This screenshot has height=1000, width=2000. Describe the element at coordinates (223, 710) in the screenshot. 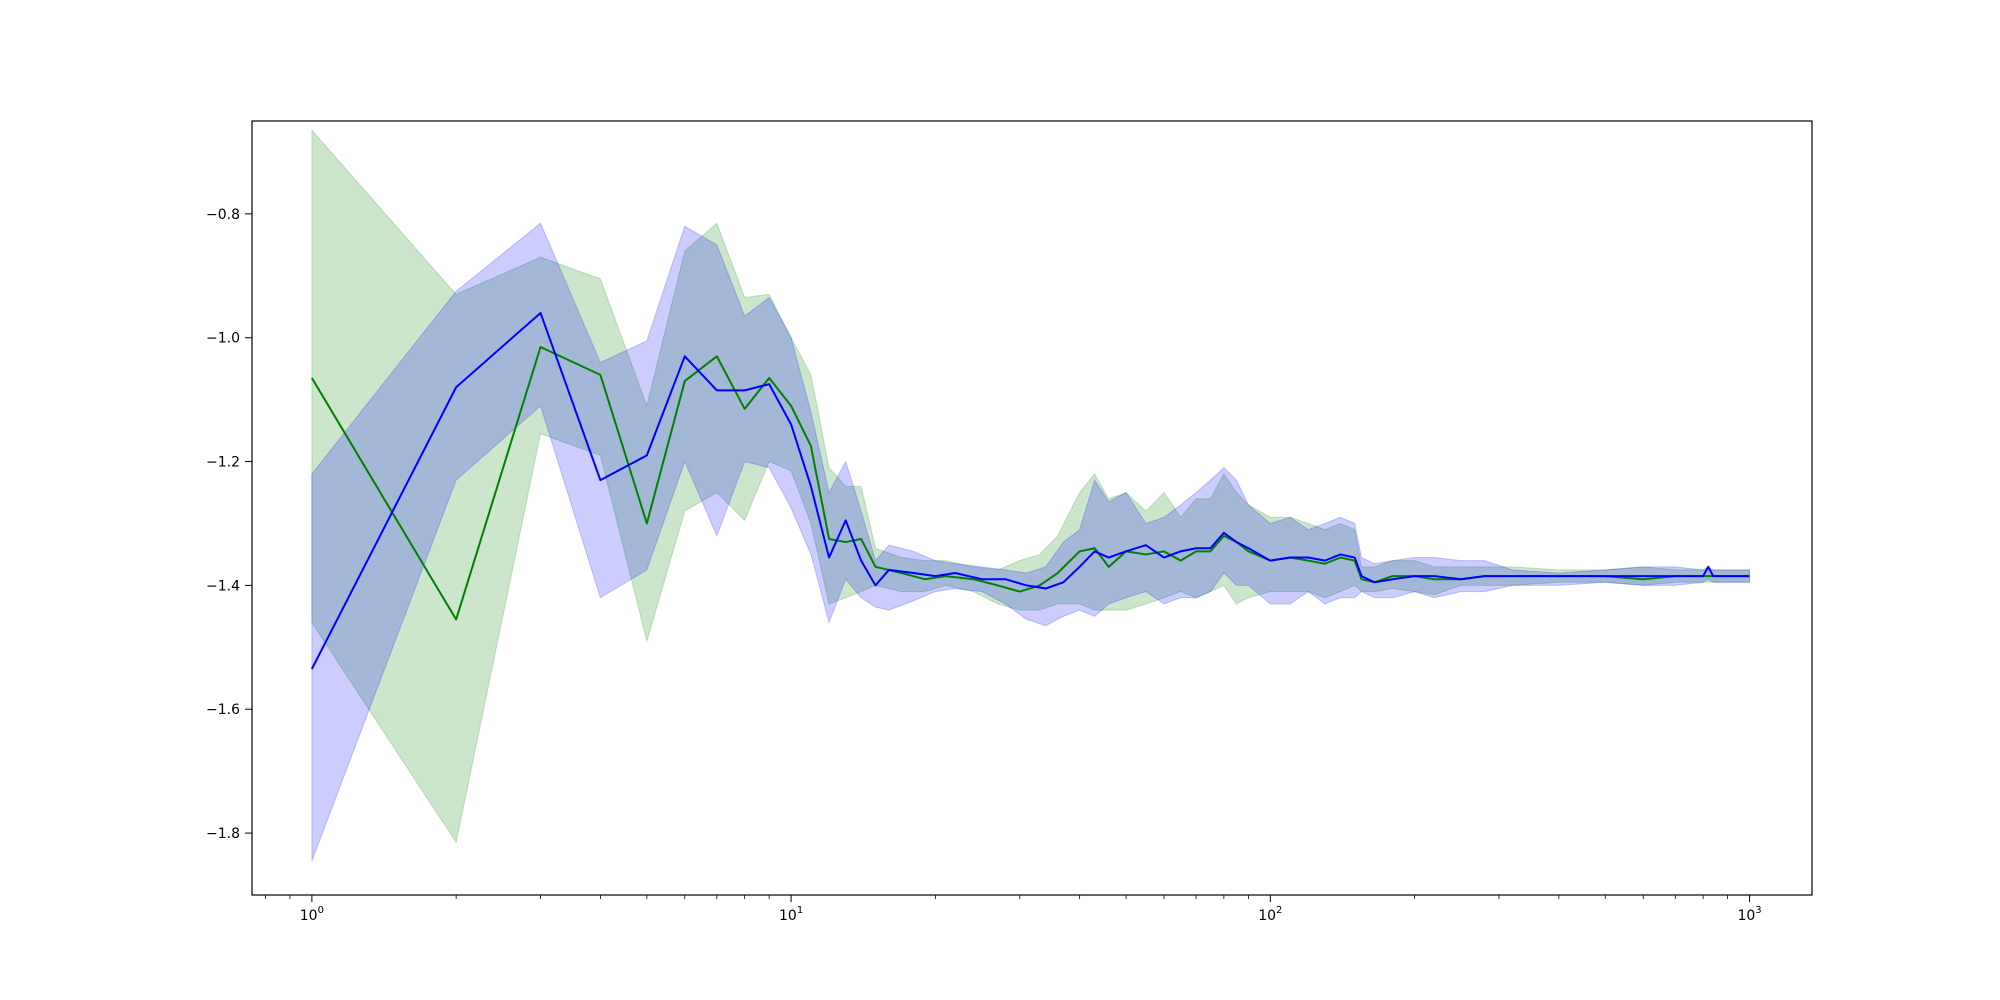

I see `y-tick-label: −1.6` at that location.